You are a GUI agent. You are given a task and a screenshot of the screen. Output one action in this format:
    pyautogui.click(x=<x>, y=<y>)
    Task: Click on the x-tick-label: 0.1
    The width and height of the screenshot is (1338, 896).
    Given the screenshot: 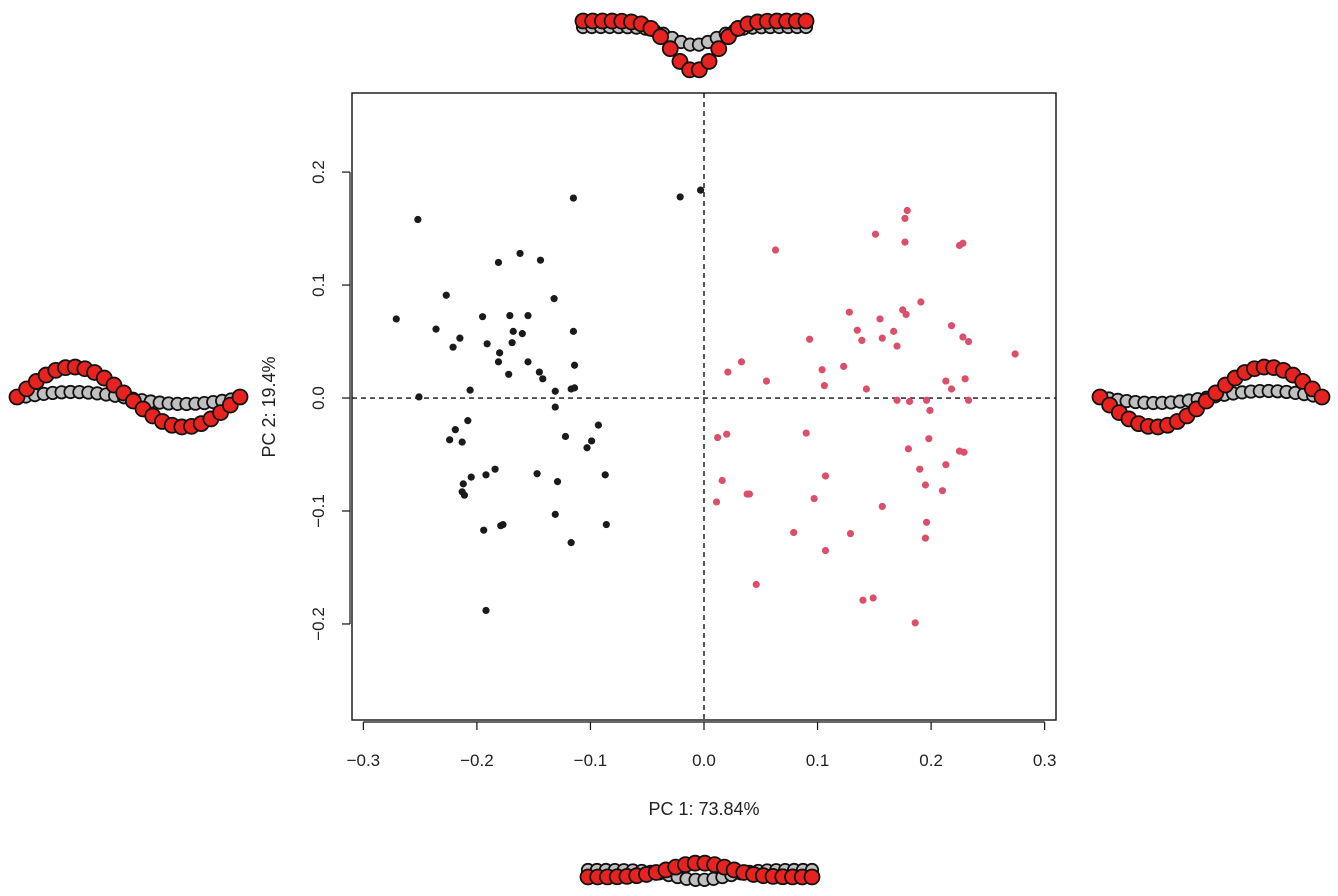 What is the action you would take?
    pyautogui.click(x=818, y=760)
    